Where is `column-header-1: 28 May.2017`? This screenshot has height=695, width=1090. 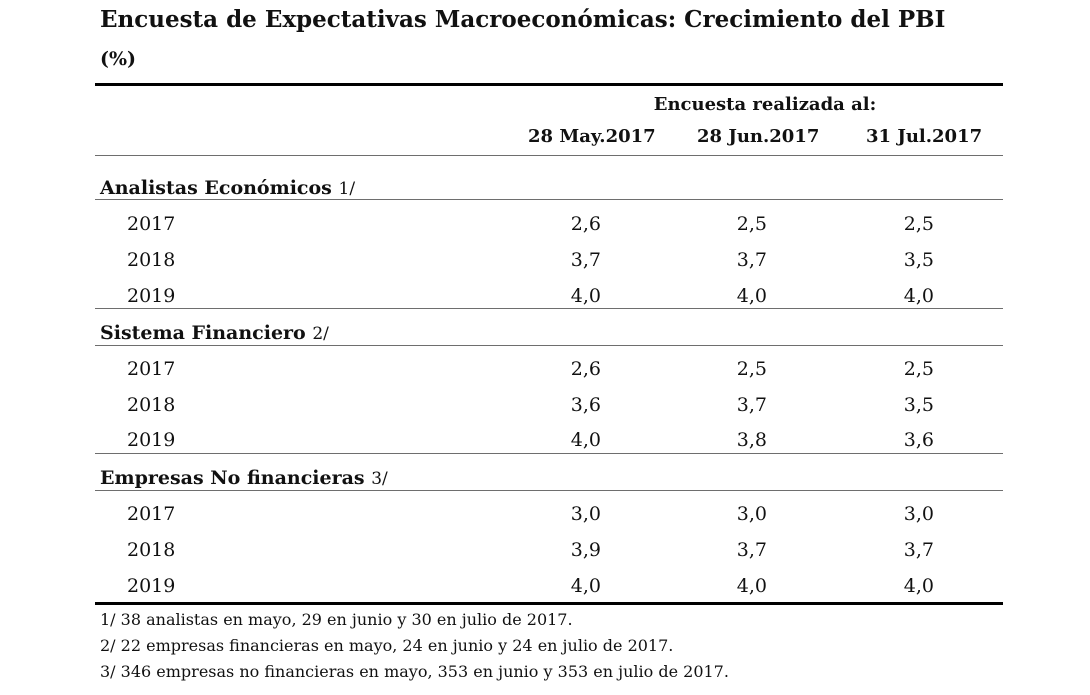
column-header-1: 28 May.2017 is located at coordinates (592, 136).